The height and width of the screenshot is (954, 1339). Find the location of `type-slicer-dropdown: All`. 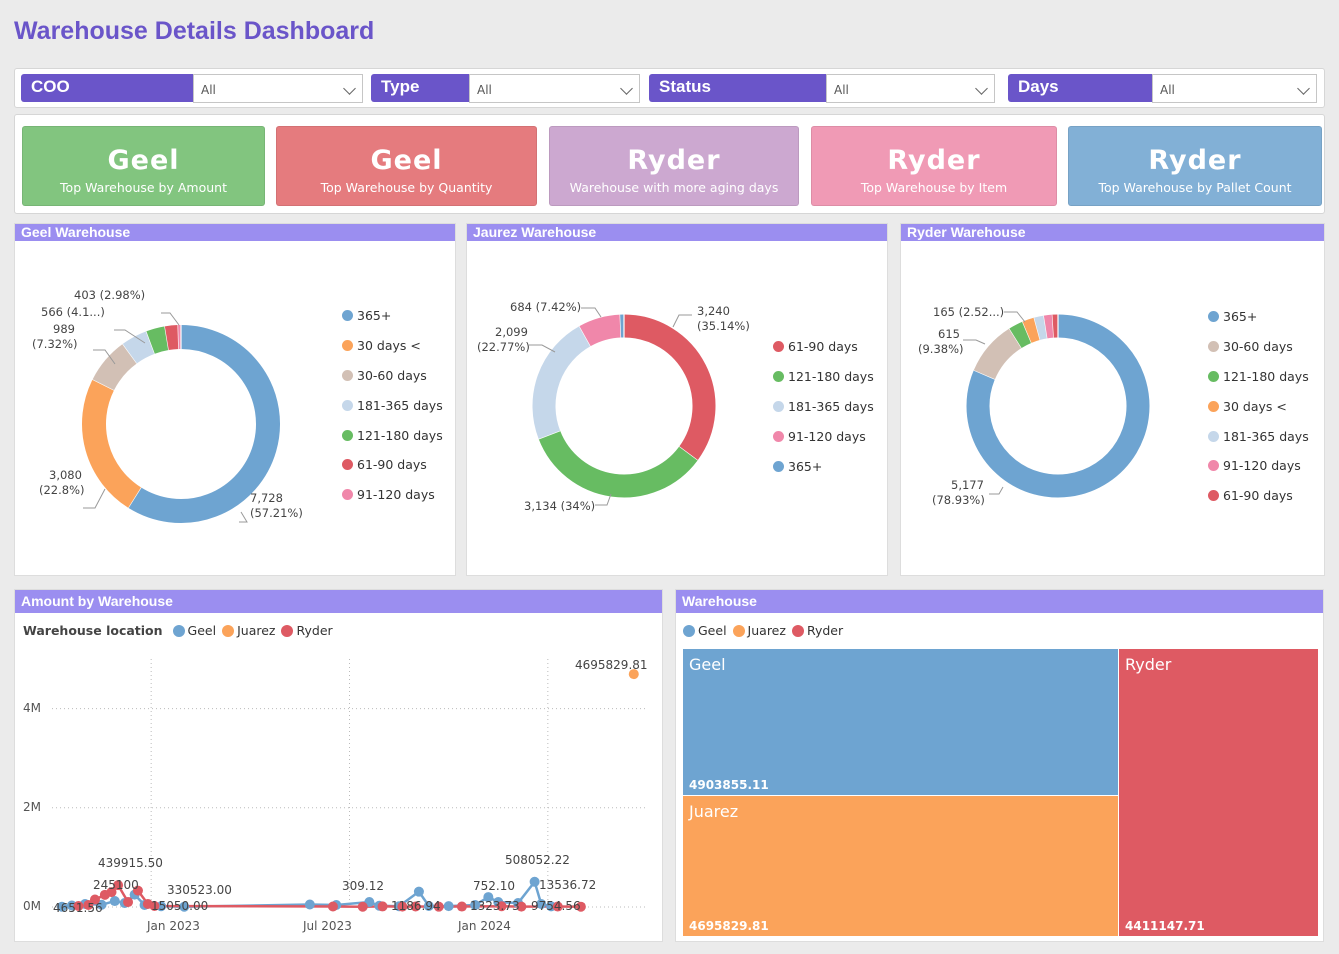

type-slicer-dropdown: All is located at coordinates (554, 88).